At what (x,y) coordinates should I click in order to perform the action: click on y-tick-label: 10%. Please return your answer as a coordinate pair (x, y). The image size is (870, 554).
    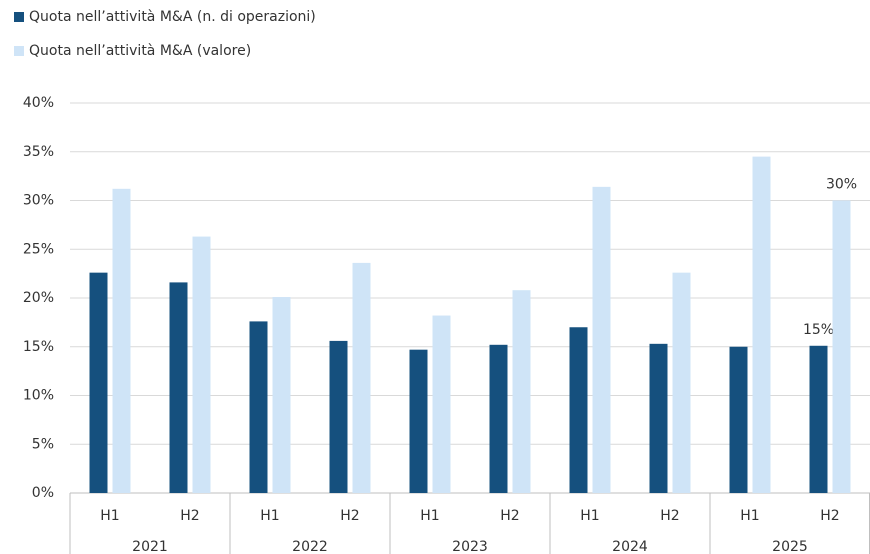
    Looking at the image, I should click on (38, 396).